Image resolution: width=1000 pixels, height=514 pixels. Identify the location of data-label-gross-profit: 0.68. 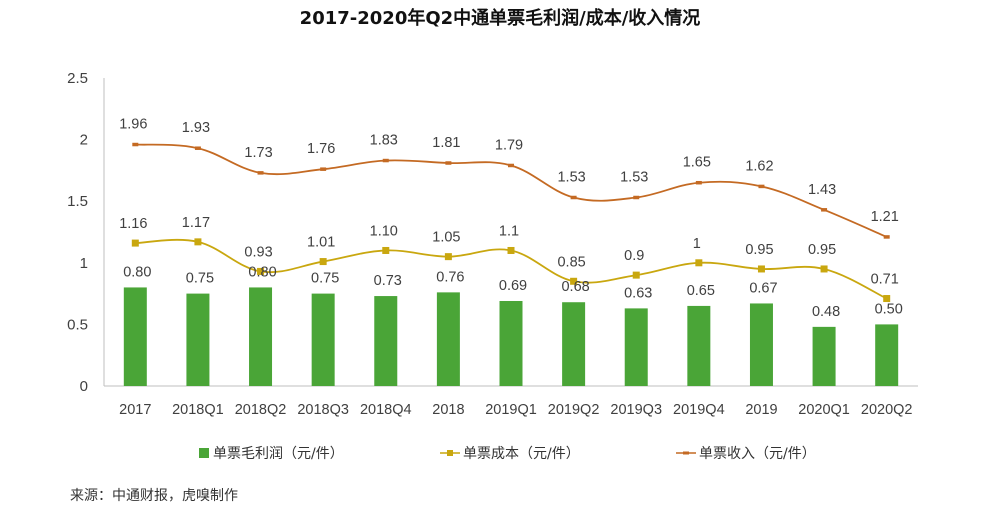
(575, 287).